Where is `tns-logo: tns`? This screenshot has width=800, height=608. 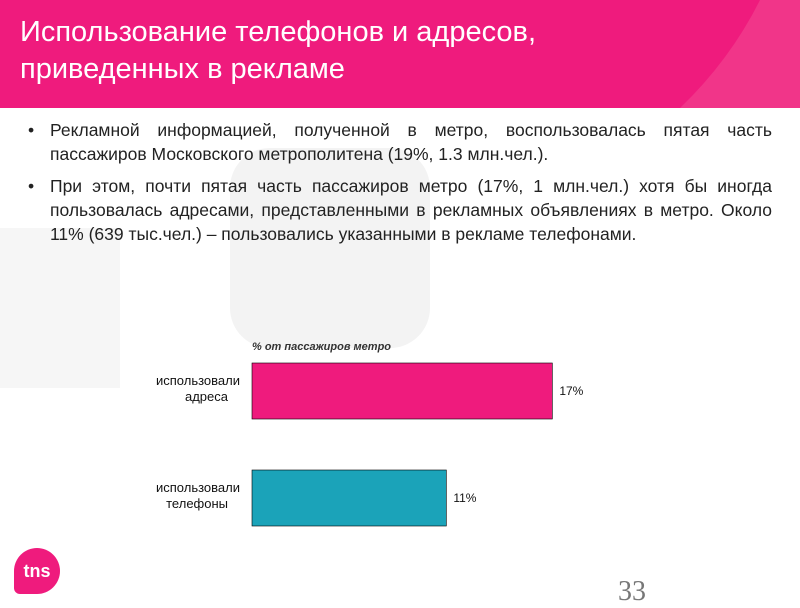
tns-logo: tns is located at coordinates (37, 571).